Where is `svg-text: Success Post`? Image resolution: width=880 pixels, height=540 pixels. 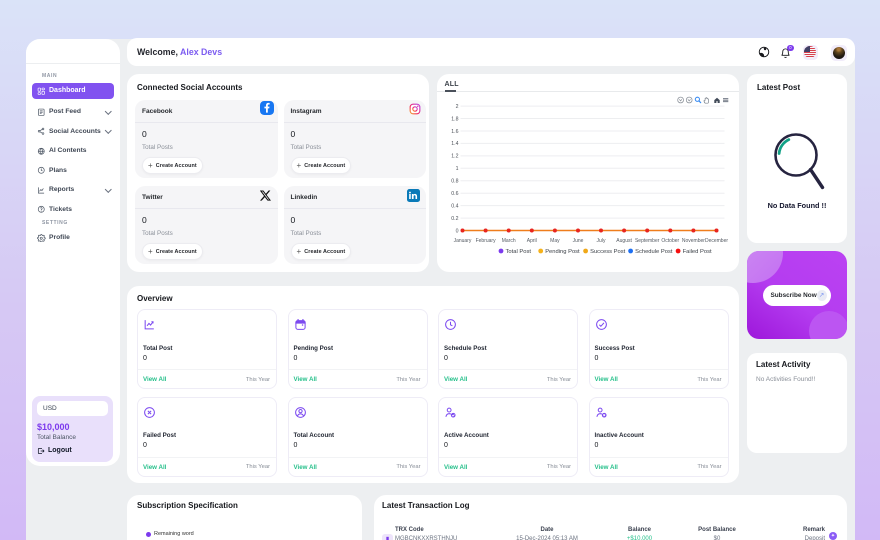
svg-text: Success Post is located at coordinates (608, 252).